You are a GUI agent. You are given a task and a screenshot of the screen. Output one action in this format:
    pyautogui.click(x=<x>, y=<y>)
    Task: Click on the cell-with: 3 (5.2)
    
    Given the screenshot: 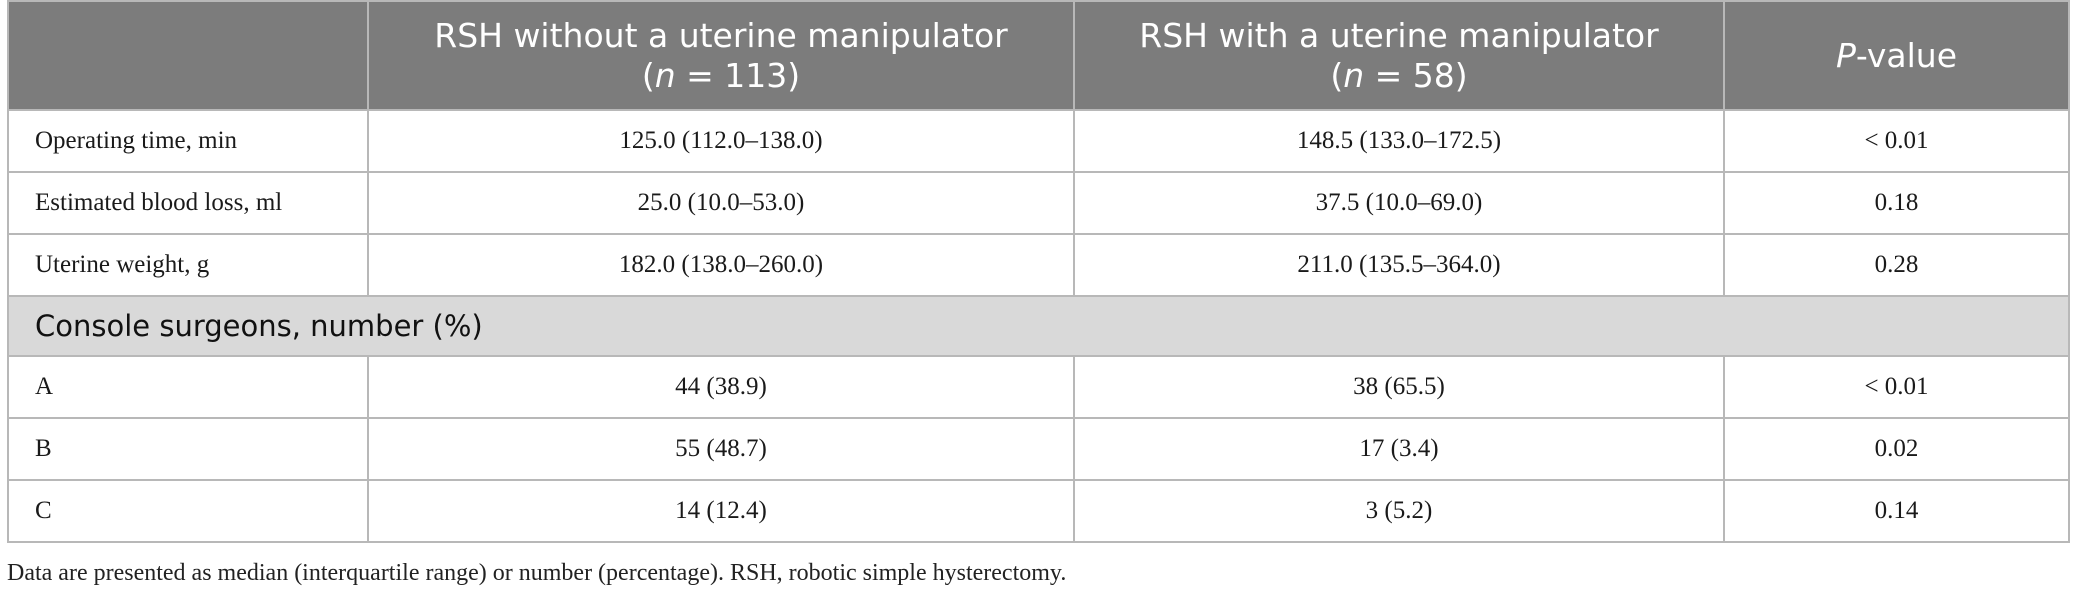 What is the action you would take?
    pyautogui.click(x=1399, y=511)
    